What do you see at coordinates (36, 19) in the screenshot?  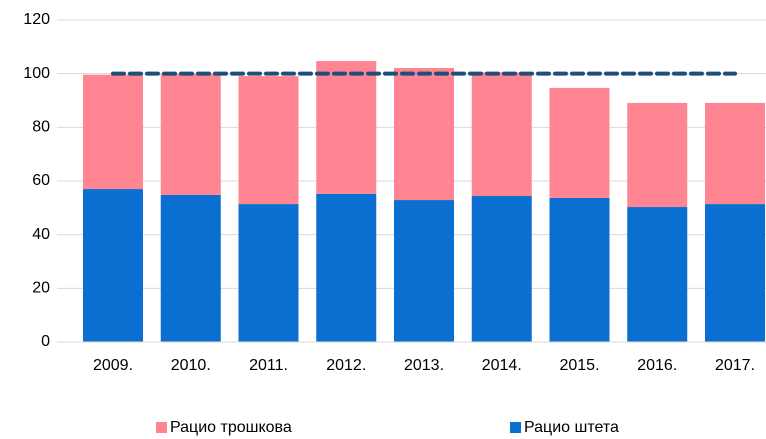 I see `y-tick-label: 120` at bounding box center [36, 19].